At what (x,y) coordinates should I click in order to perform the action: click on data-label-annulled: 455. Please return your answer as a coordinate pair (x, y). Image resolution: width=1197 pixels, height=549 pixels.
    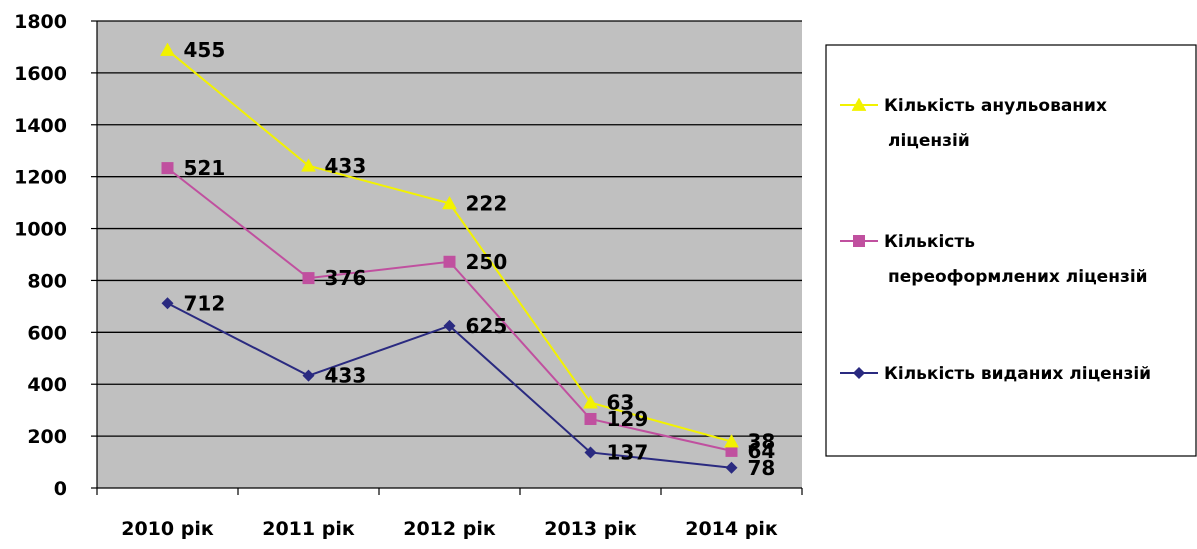
    Looking at the image, I should click on (205, 50).